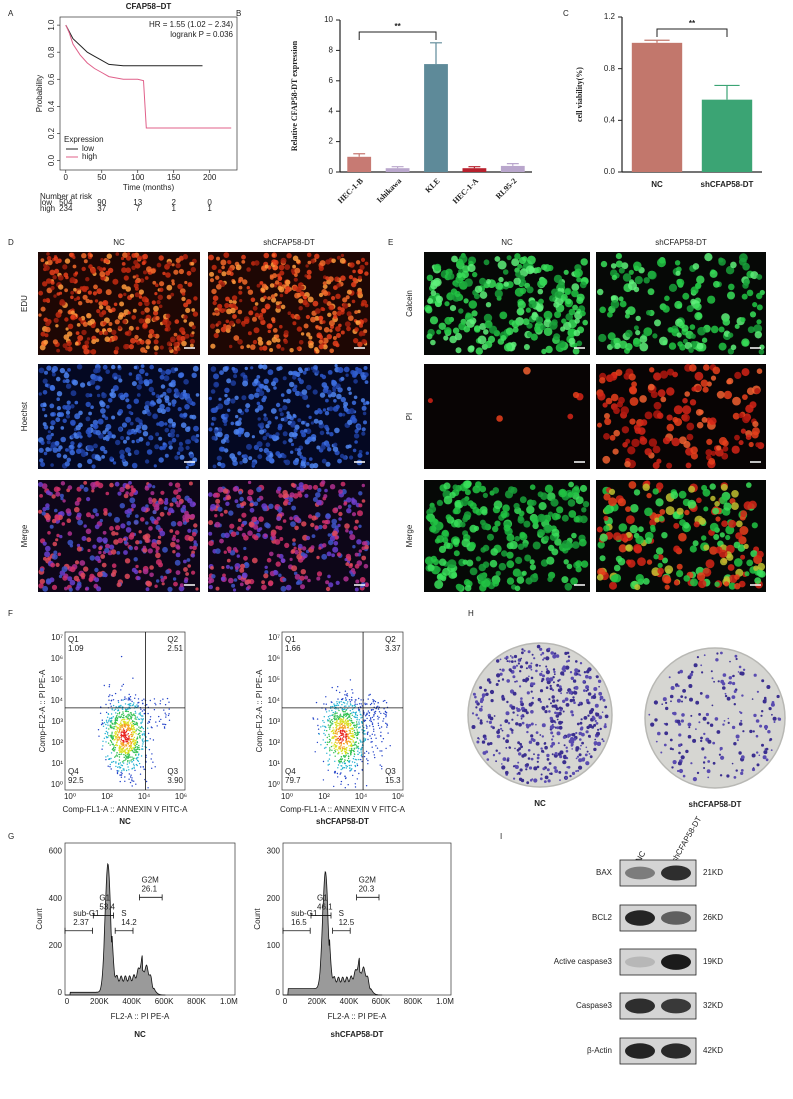  What do you see at coordinates (107, 796) in the screenshot?
I see `x-tick-label: 10²` at bounding box center [107, 796].